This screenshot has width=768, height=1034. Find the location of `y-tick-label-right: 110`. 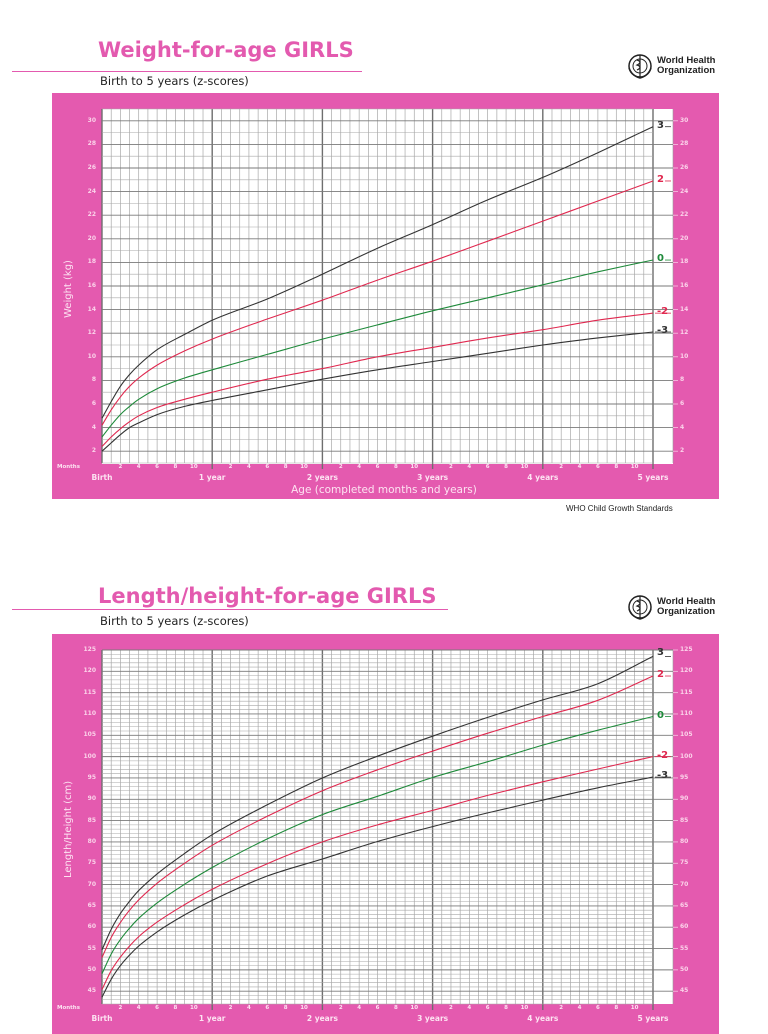

y-tick-label-right: 110 is located at coordinates (686, 713).